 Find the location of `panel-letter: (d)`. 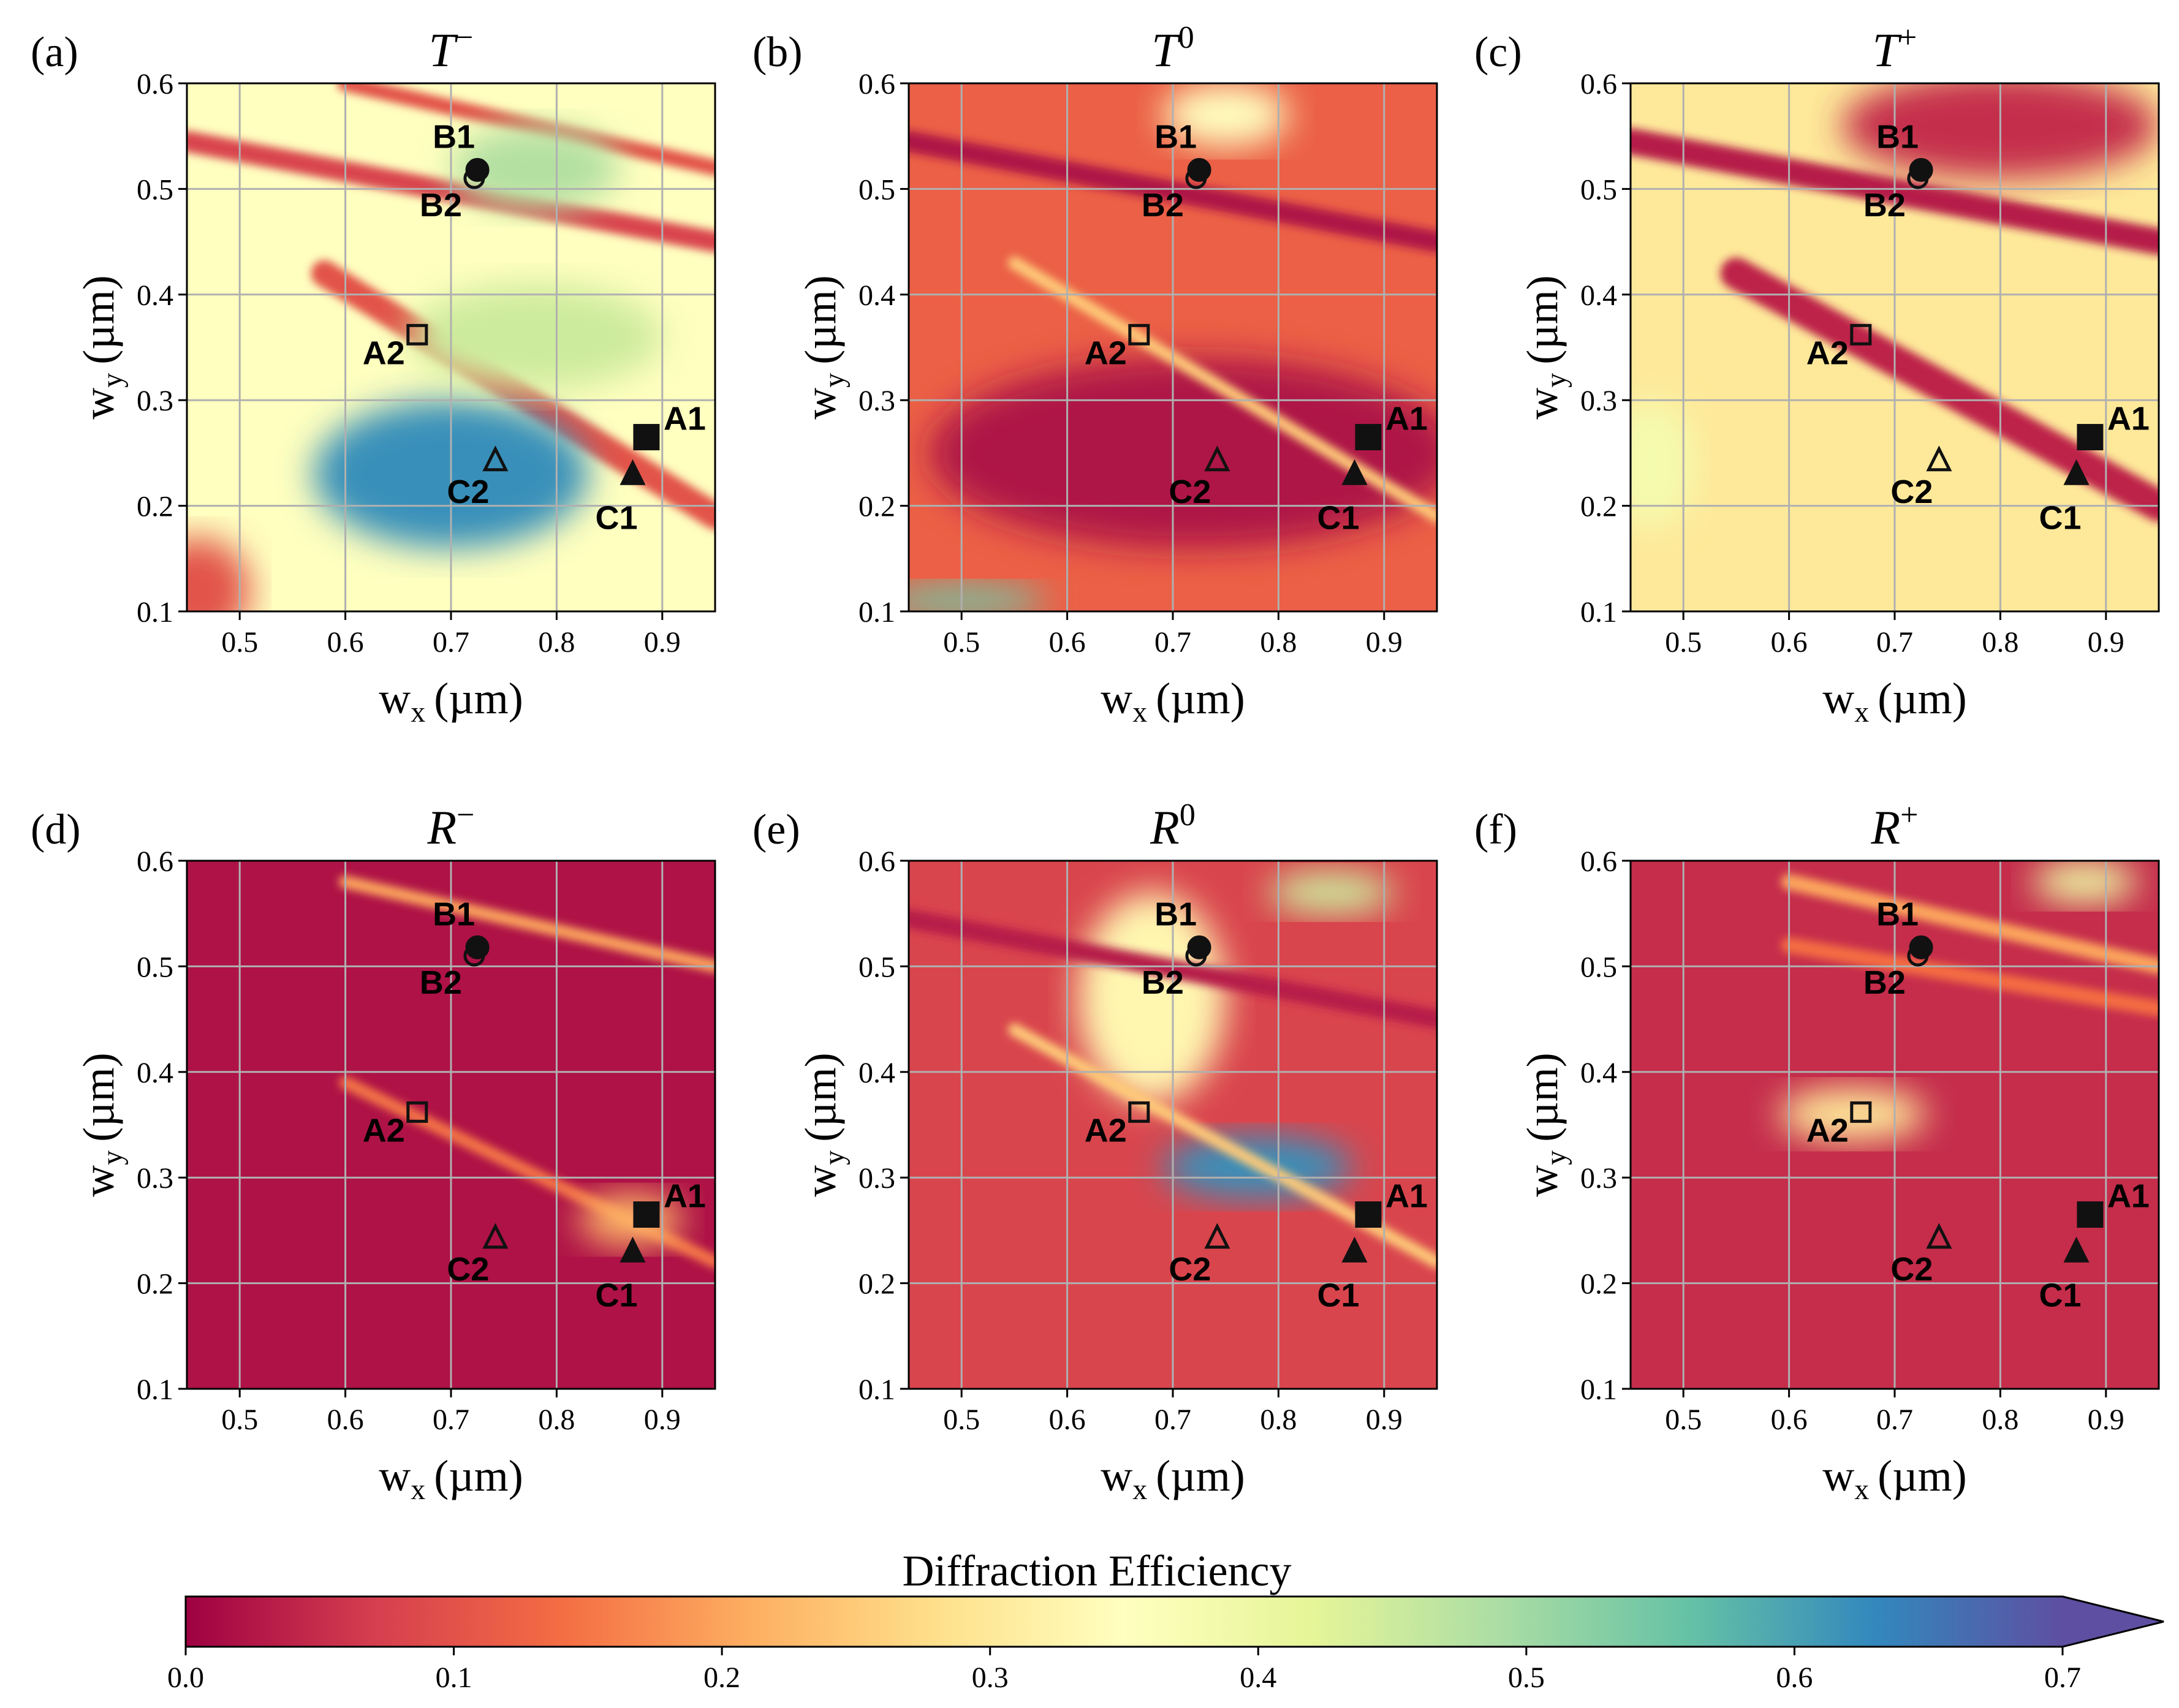

panel-letter: (d) is located at coordinates (56, 830).